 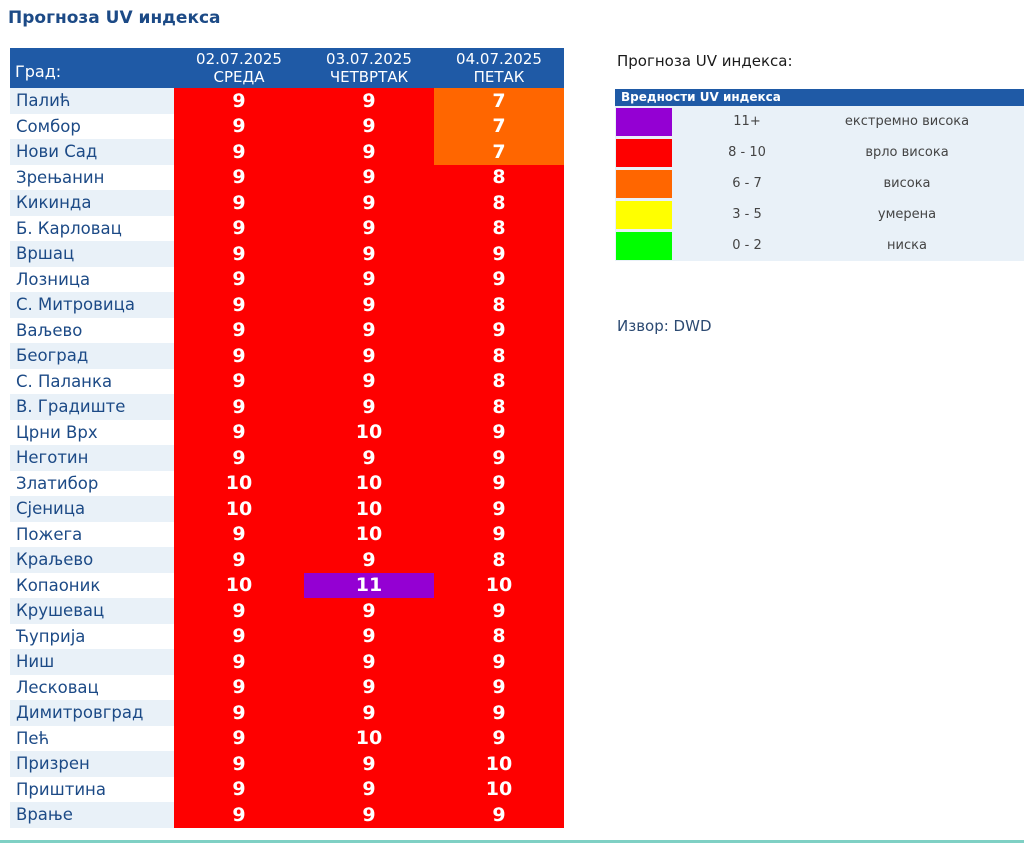 What do you see at coordinates (512, 841) in the screenshot?
I see `page-divider` at bounding box center [512, 841].